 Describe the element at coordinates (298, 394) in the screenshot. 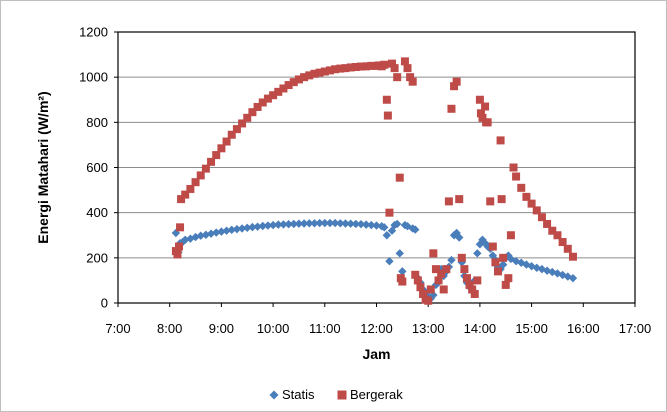

I see `legend-label-statis: Statis` at that location.